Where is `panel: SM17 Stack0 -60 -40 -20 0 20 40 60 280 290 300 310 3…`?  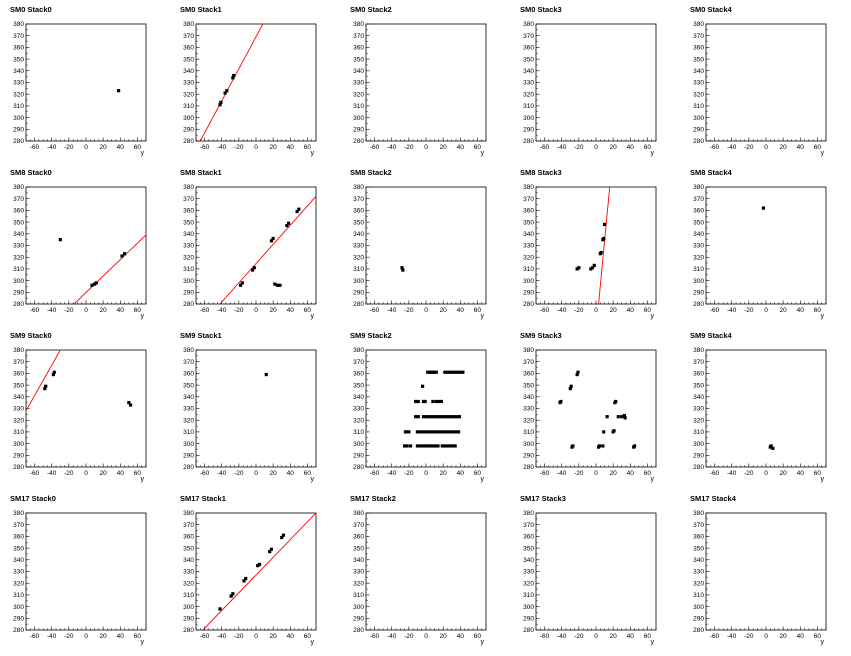 panel: SM17 Stack0 -60 -40 -20 0 20 40 60 280 290 300 310 3… is located at coordinates (78, 570).